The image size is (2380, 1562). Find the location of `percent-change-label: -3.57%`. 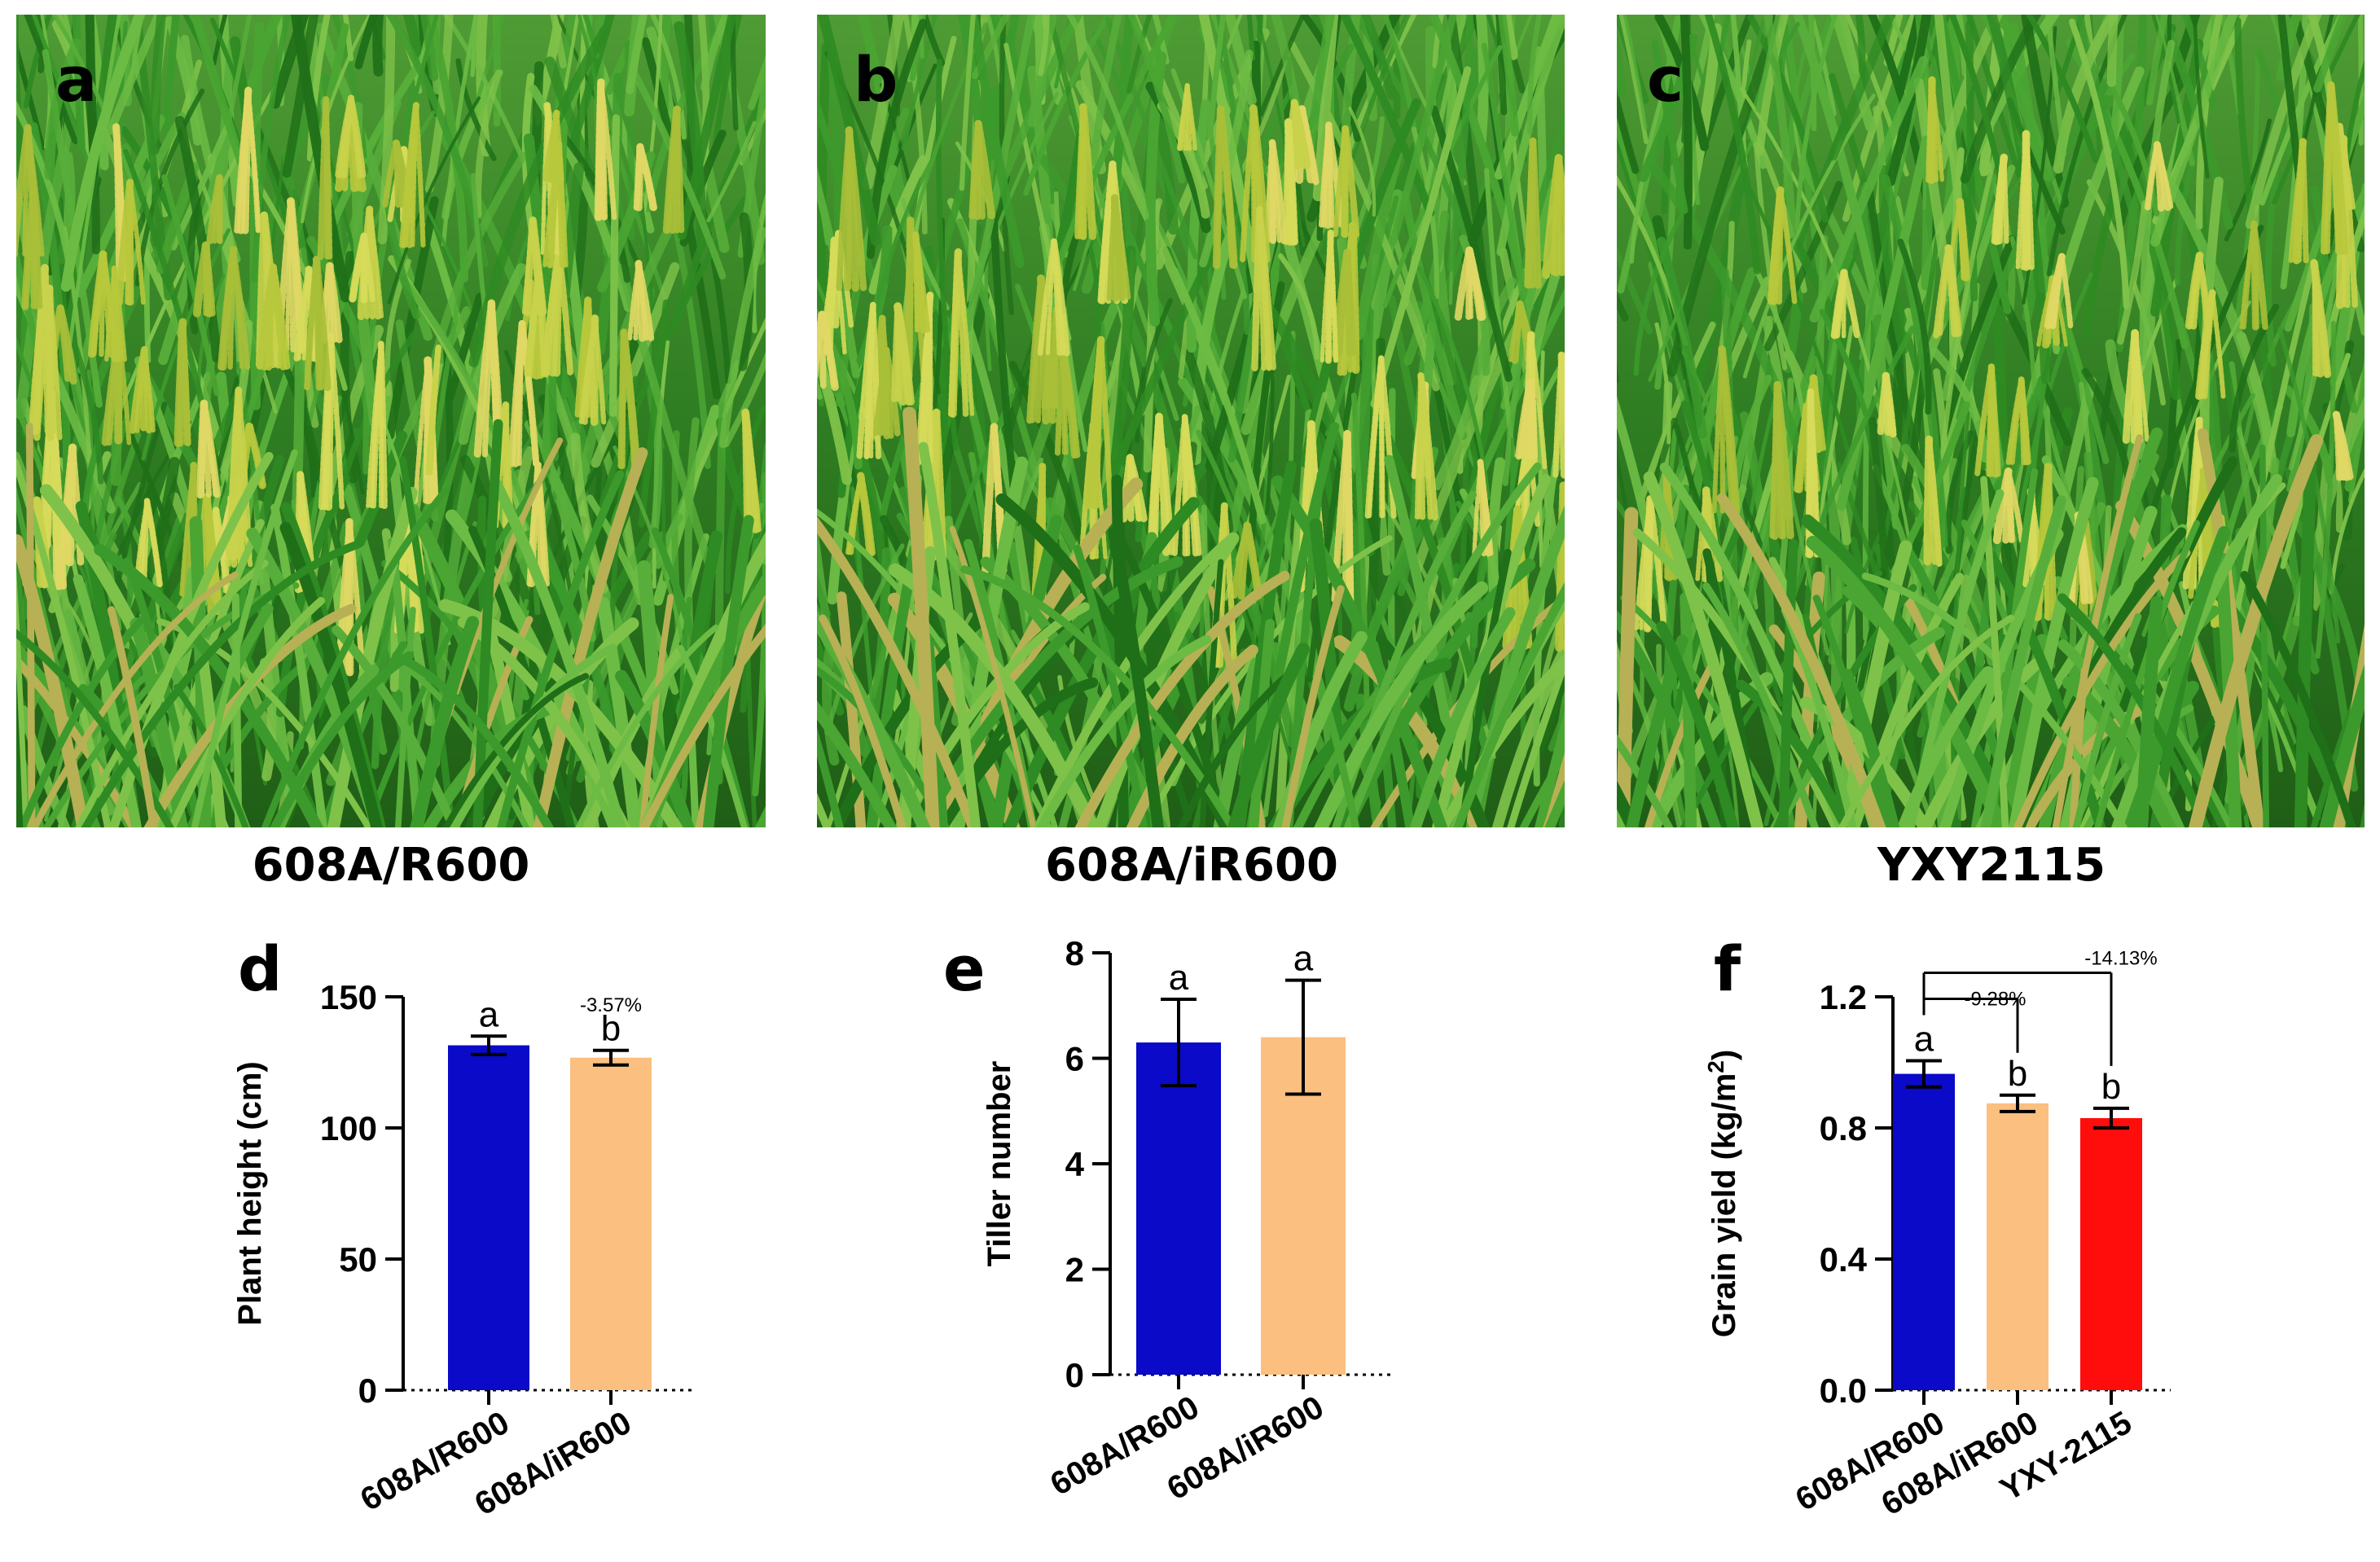

percent-change-label: -3.57% is located at coordinates (611, 1005).